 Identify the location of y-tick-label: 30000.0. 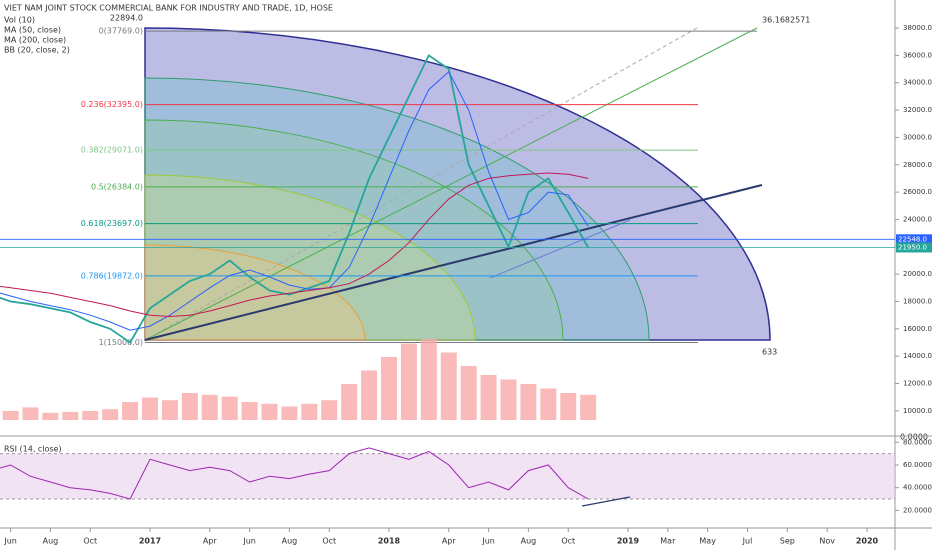
(917, 137).